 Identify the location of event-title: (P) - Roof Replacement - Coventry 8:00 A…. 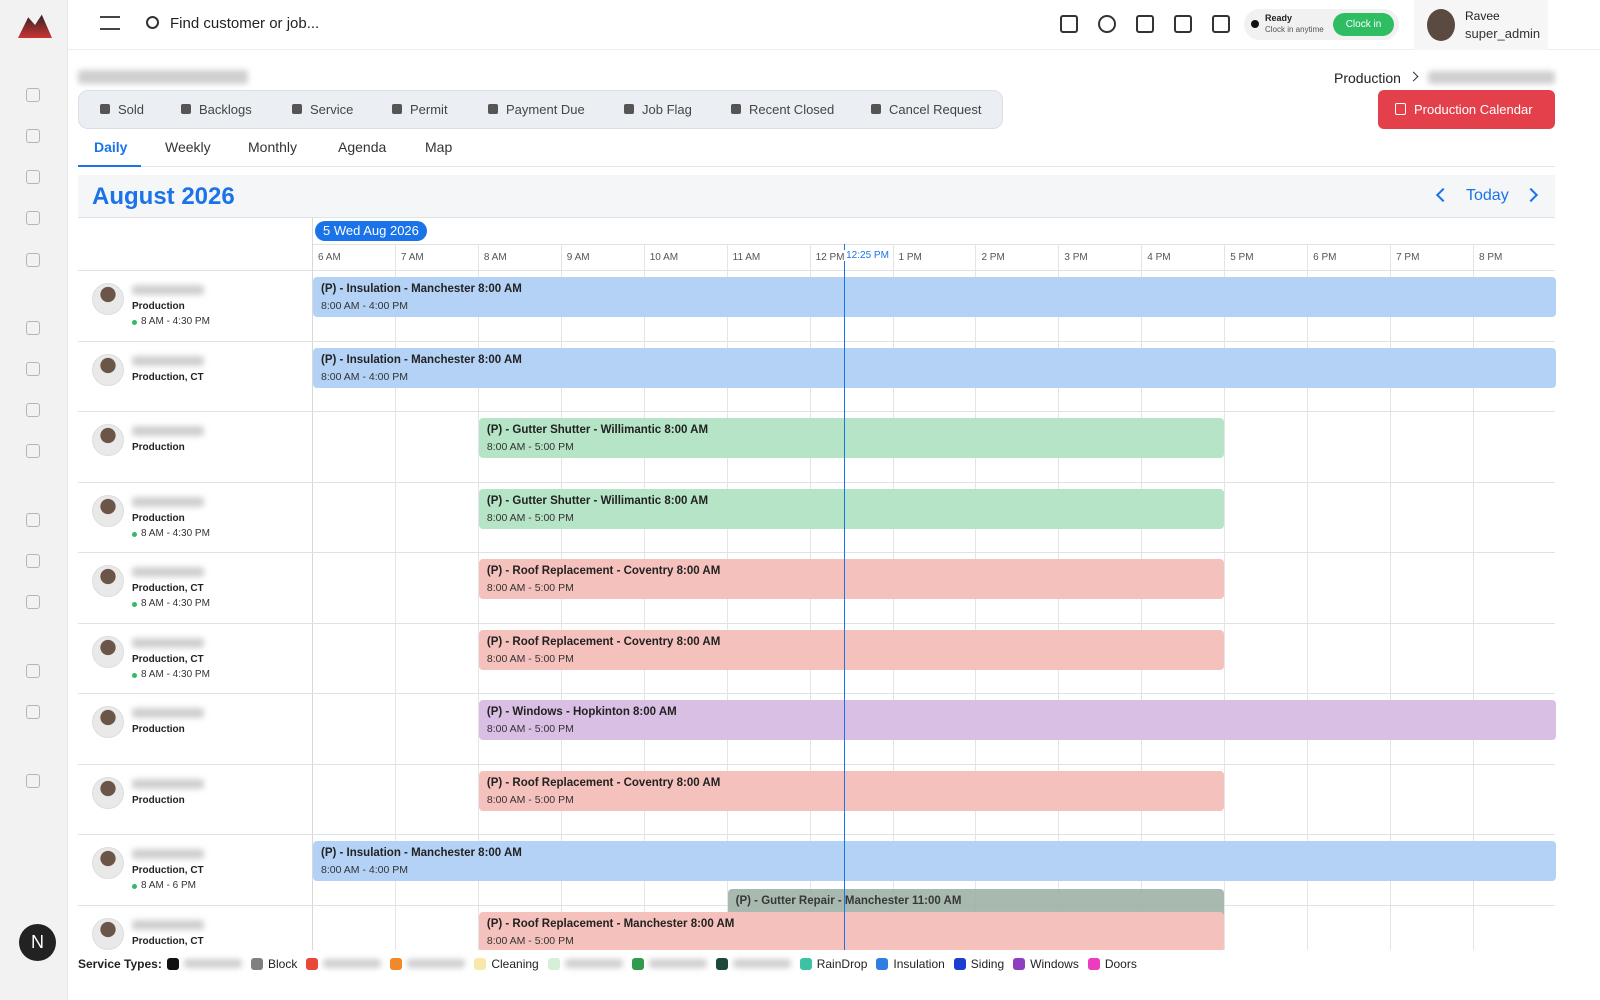
(603, 571).